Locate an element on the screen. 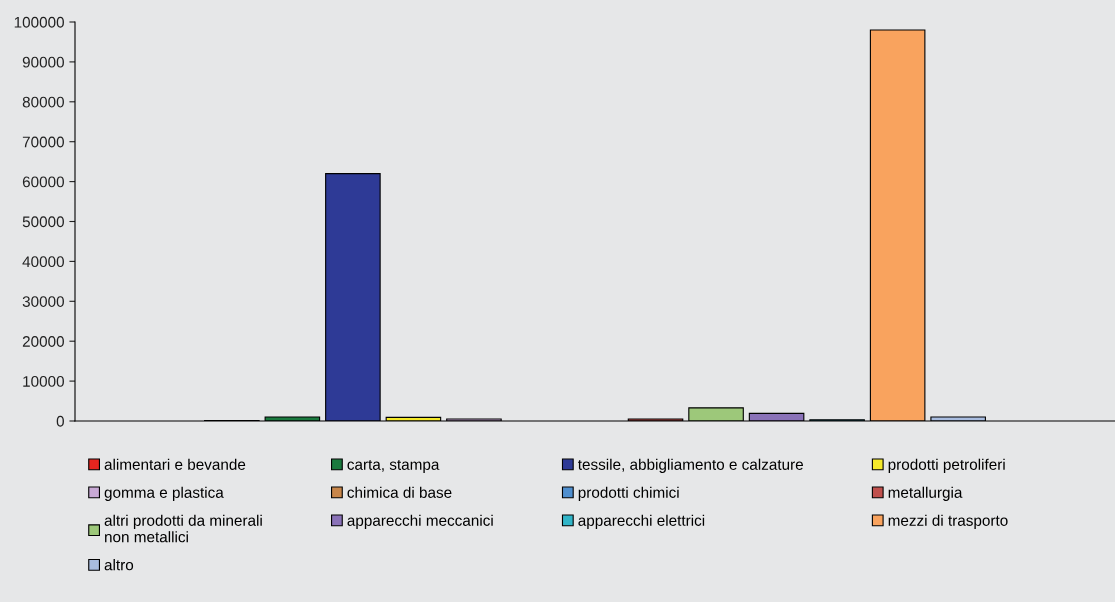 The width and height of the screenshot is (1115, 602). y-tick-label: 70000 is located at coordinates (43, 142).